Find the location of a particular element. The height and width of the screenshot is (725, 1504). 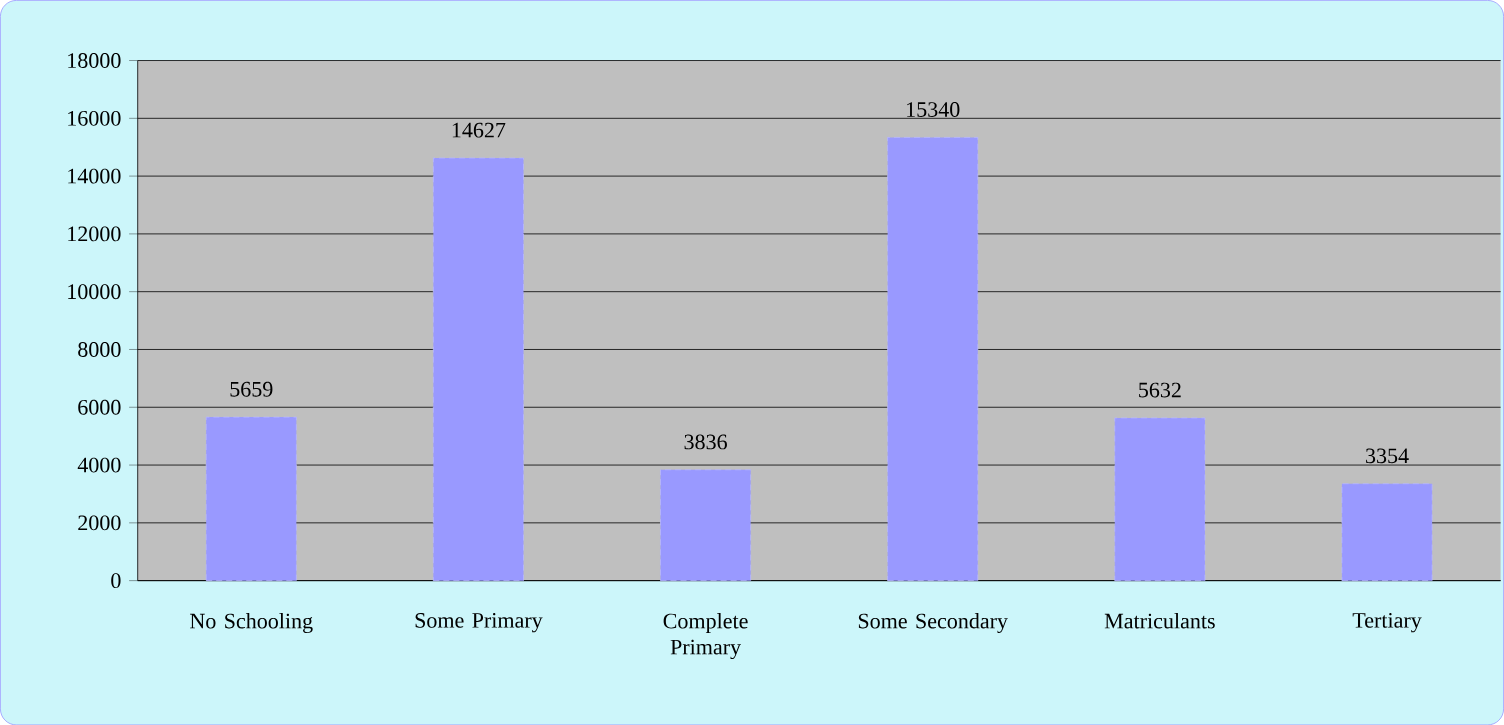

x-tick-label: Tertiary is located at coordinates (1387, 622).